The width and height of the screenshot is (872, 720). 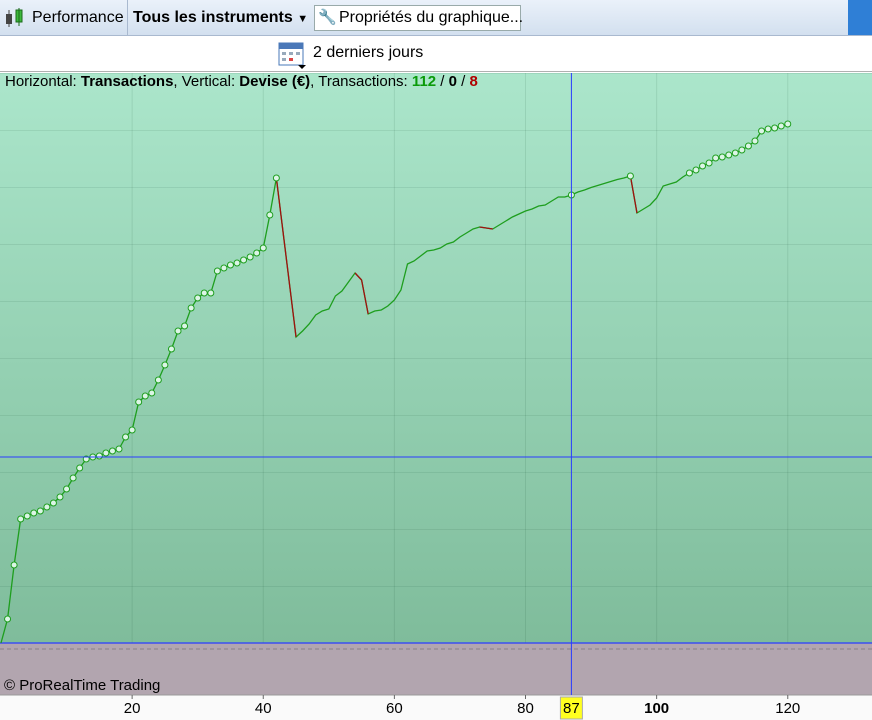 What do you see at coordinates (132, 708) in the screenshot?
I see `x-tick-label: 20` at bounding box center [132, 708].